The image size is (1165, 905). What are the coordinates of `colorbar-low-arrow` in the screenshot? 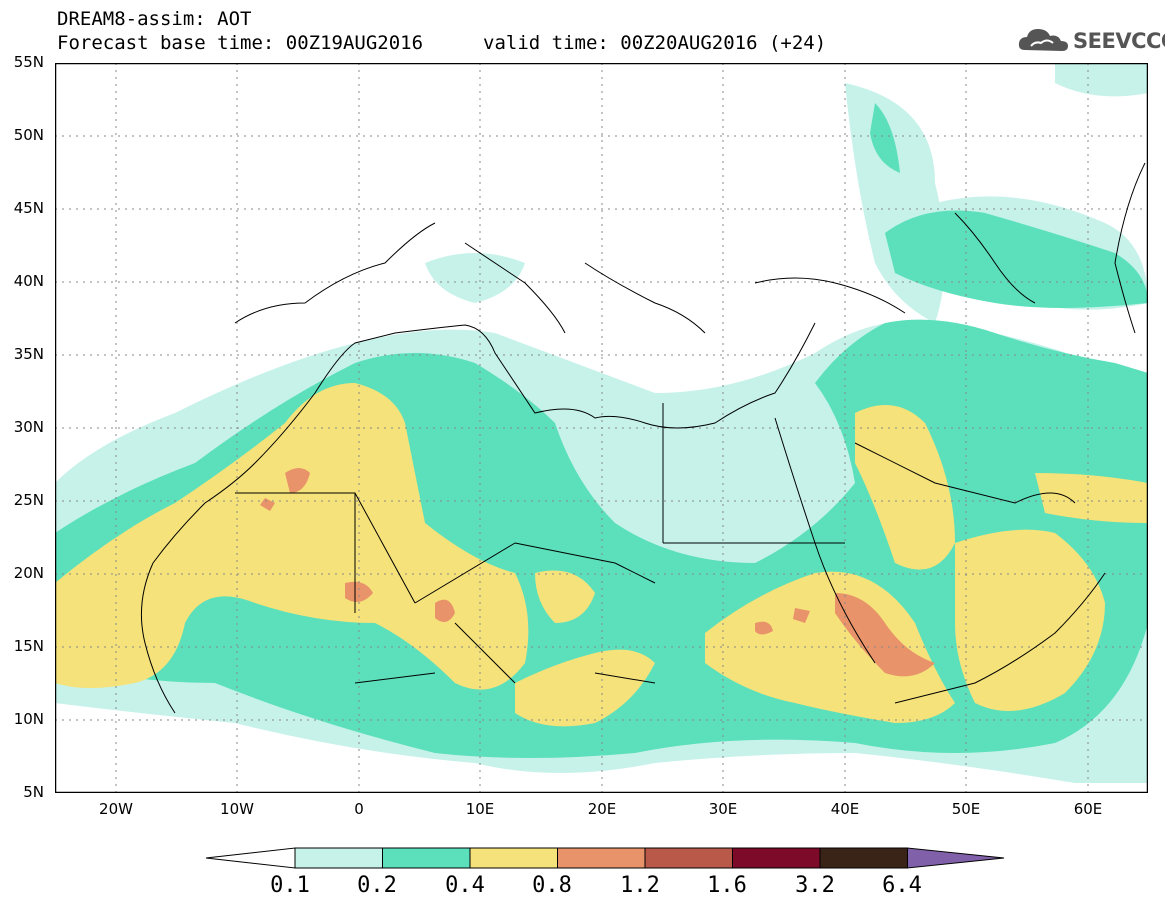 It's located at (250, 858).